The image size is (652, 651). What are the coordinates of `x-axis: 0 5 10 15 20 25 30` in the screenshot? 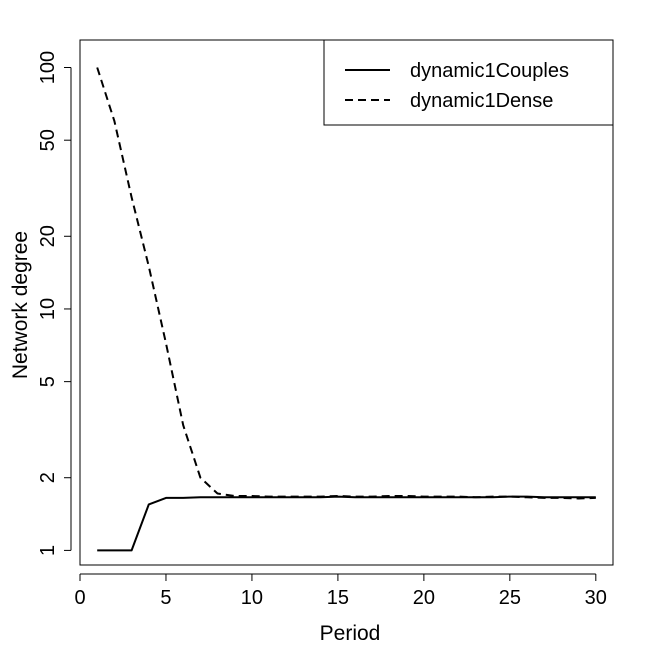 It's located at (340, 591).